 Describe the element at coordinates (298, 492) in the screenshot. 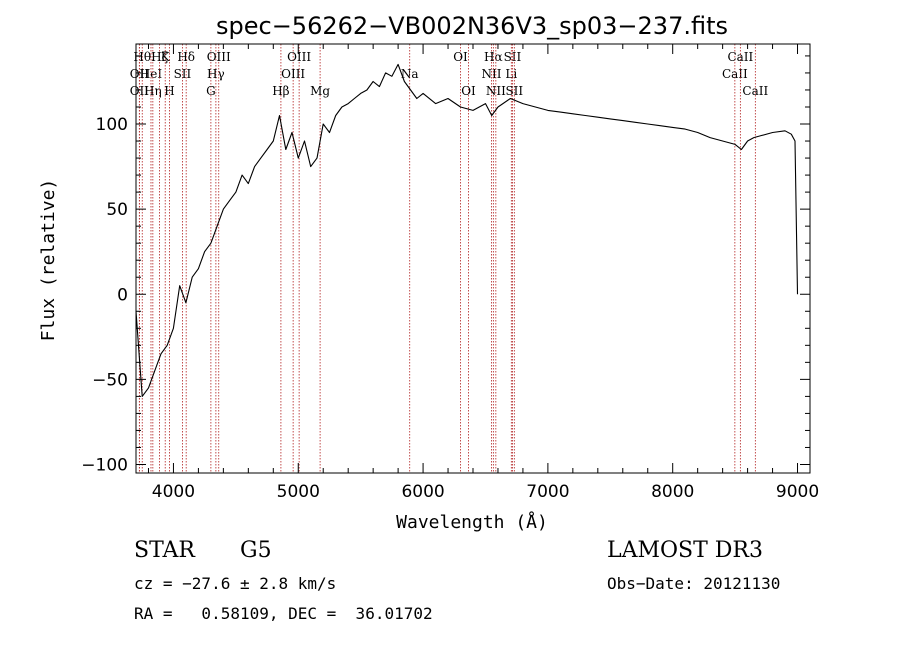

I see `x-tick-label: 5000` at that location.